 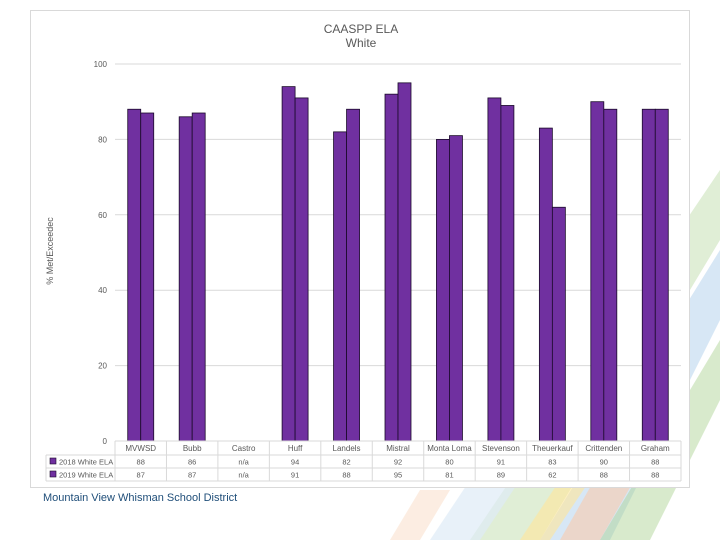 I want to click on chart-subtitle: White, so click(x=361, y=43).